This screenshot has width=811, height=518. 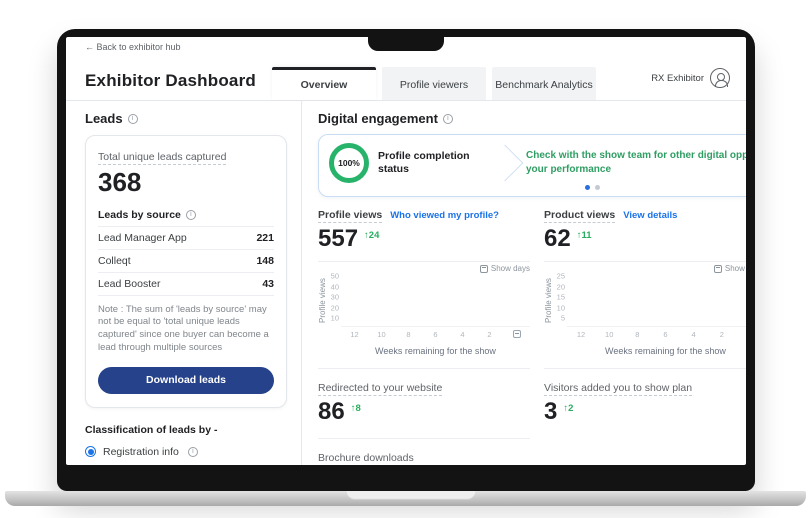 I want to click on tab-overview: Overview, so click(x=324, y=83).